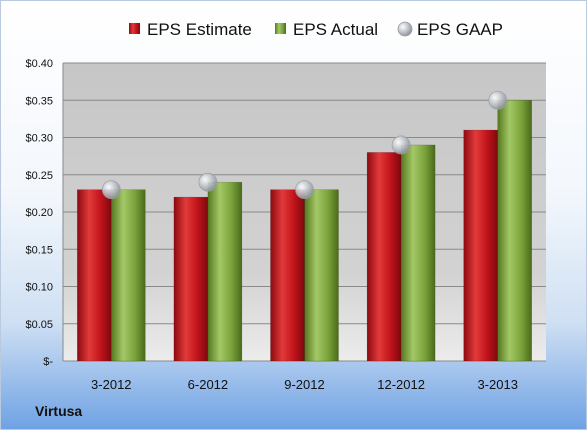  Describe the element at coordinates (497, 384) in the screenshot. I see `x-tick-label: 3-2013` at that location.